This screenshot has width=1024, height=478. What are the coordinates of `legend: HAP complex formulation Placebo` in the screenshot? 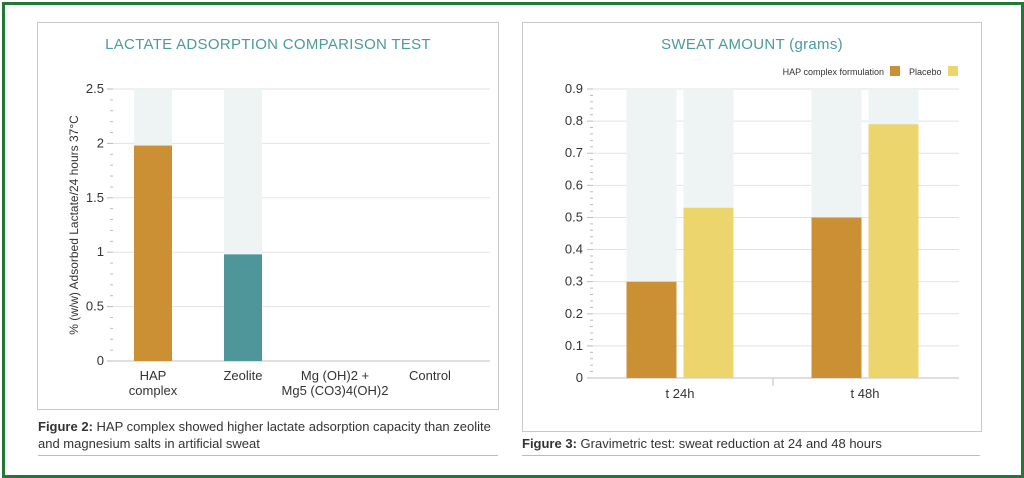 It's located at (870, 71).